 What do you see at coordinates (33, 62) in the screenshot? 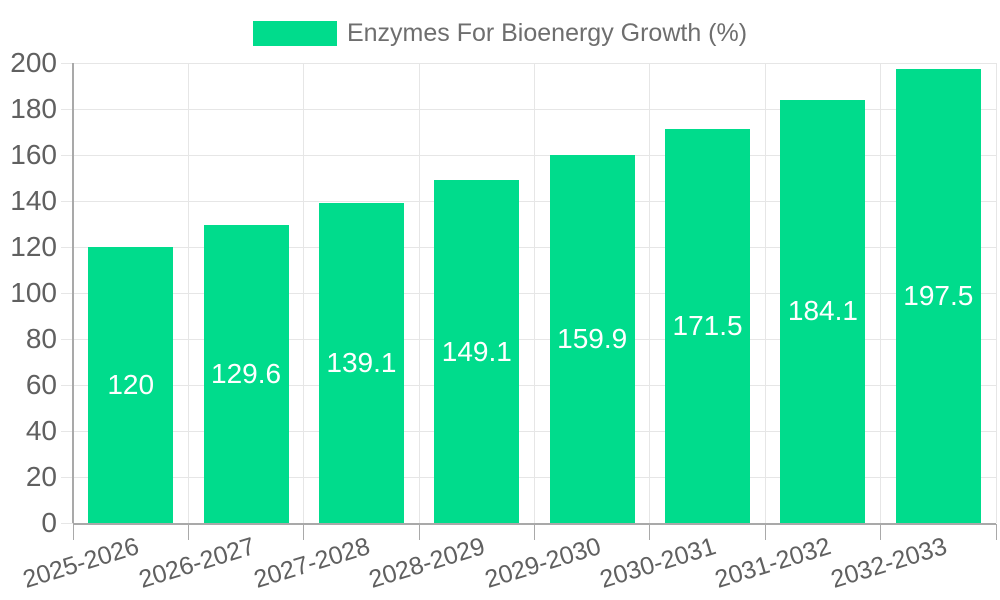
I see `y-axis-tick-label: 200` at bounding box center [33, 62].